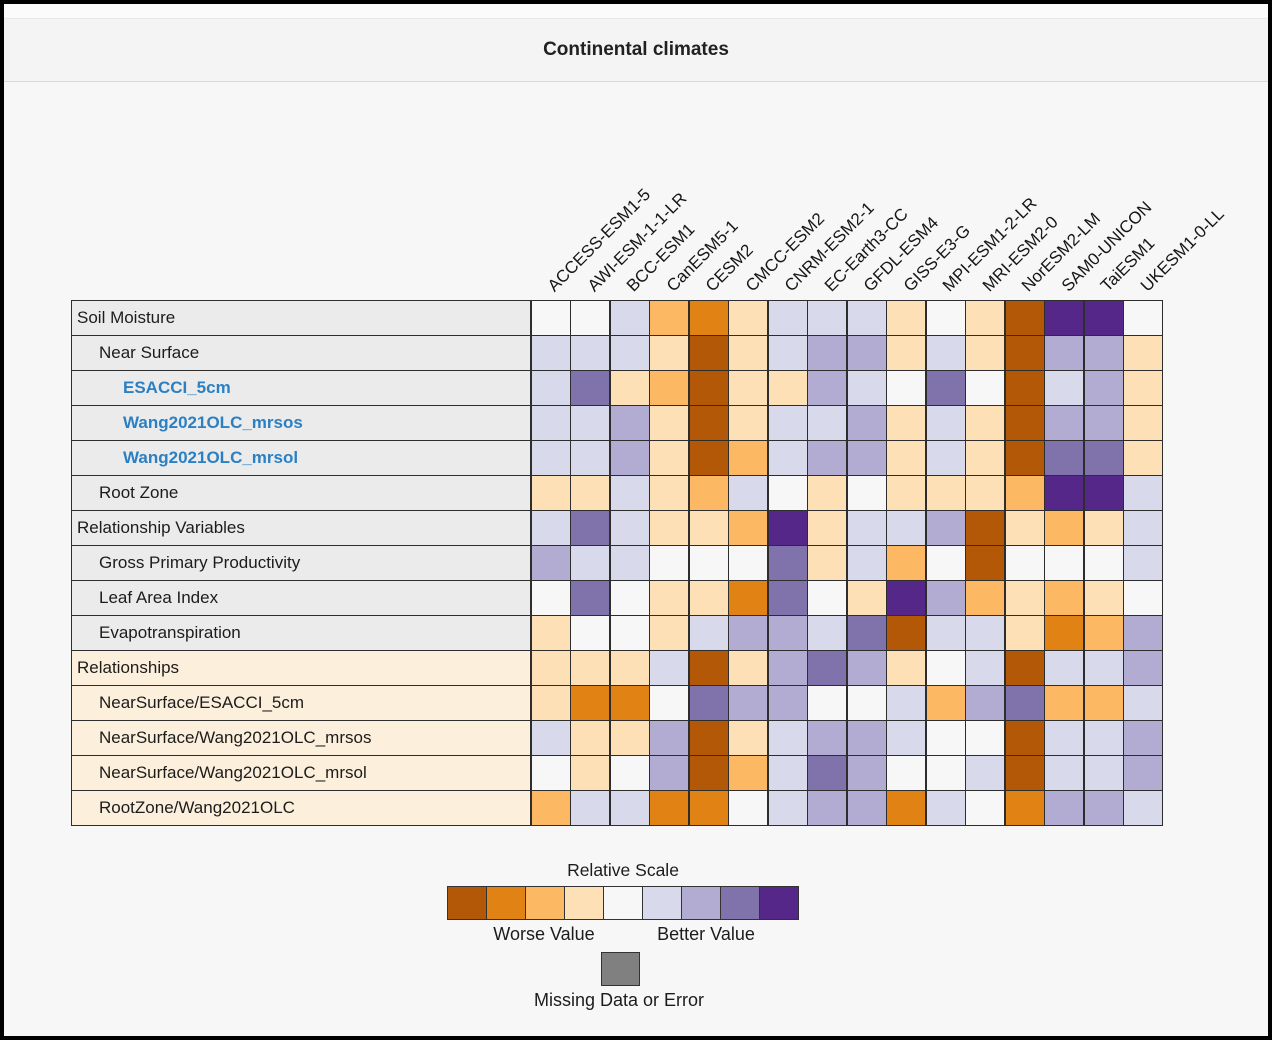 This screenshot has height=1040, width=1272. What do you see at coordinates (211, 457) in the screenshot?
I see `row-label-text: Wang2021OLC_mrsol` at bounding box center [211, 457].